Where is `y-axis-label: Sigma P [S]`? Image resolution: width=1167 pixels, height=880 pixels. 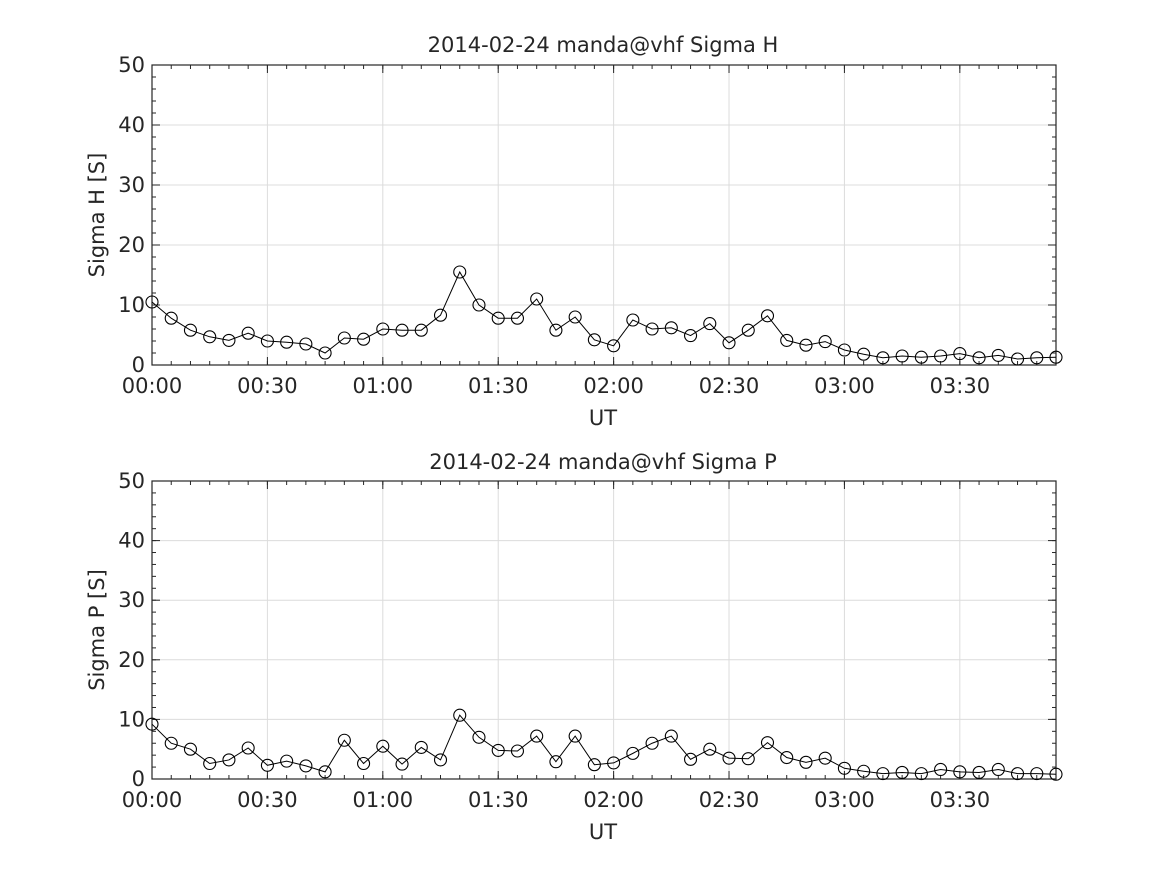
y-axis-label: Sigma P [S] is located at coordinates (97, 630).